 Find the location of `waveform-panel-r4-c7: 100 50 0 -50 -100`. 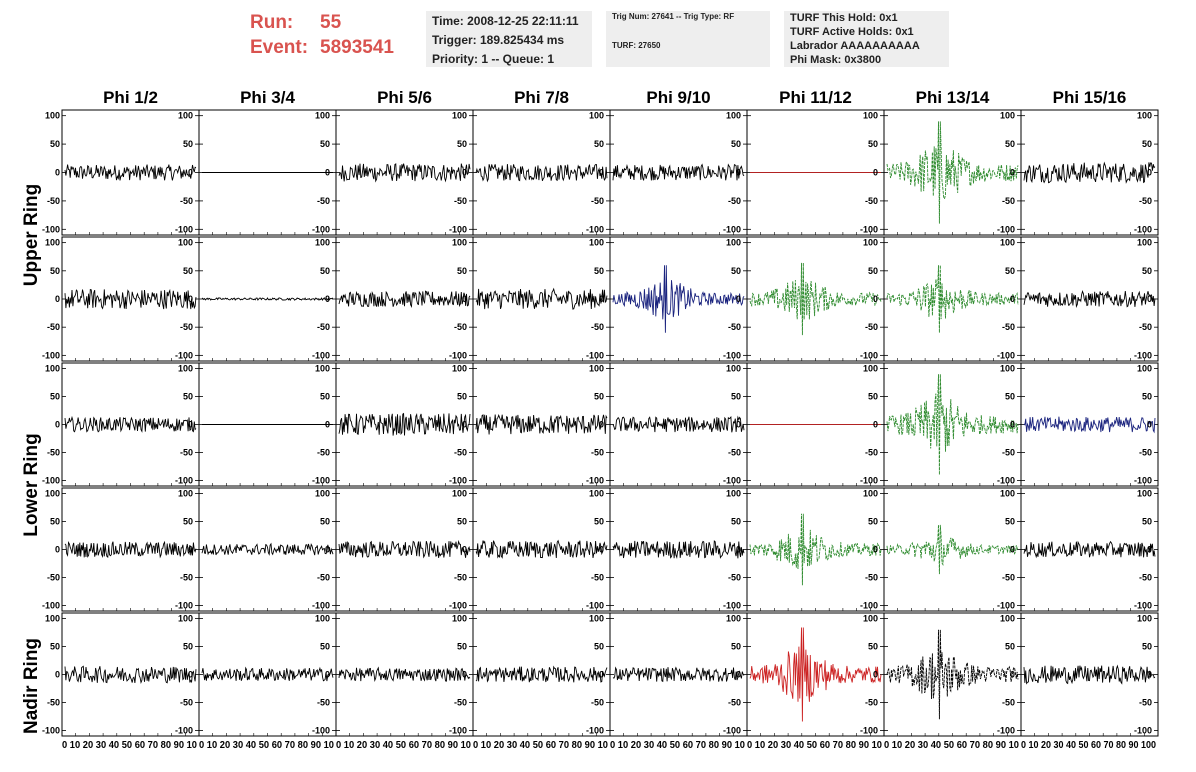

waveform-panel-r4-c7: 100 50 0 -50 -100 is located at coordinates (1089, 674).